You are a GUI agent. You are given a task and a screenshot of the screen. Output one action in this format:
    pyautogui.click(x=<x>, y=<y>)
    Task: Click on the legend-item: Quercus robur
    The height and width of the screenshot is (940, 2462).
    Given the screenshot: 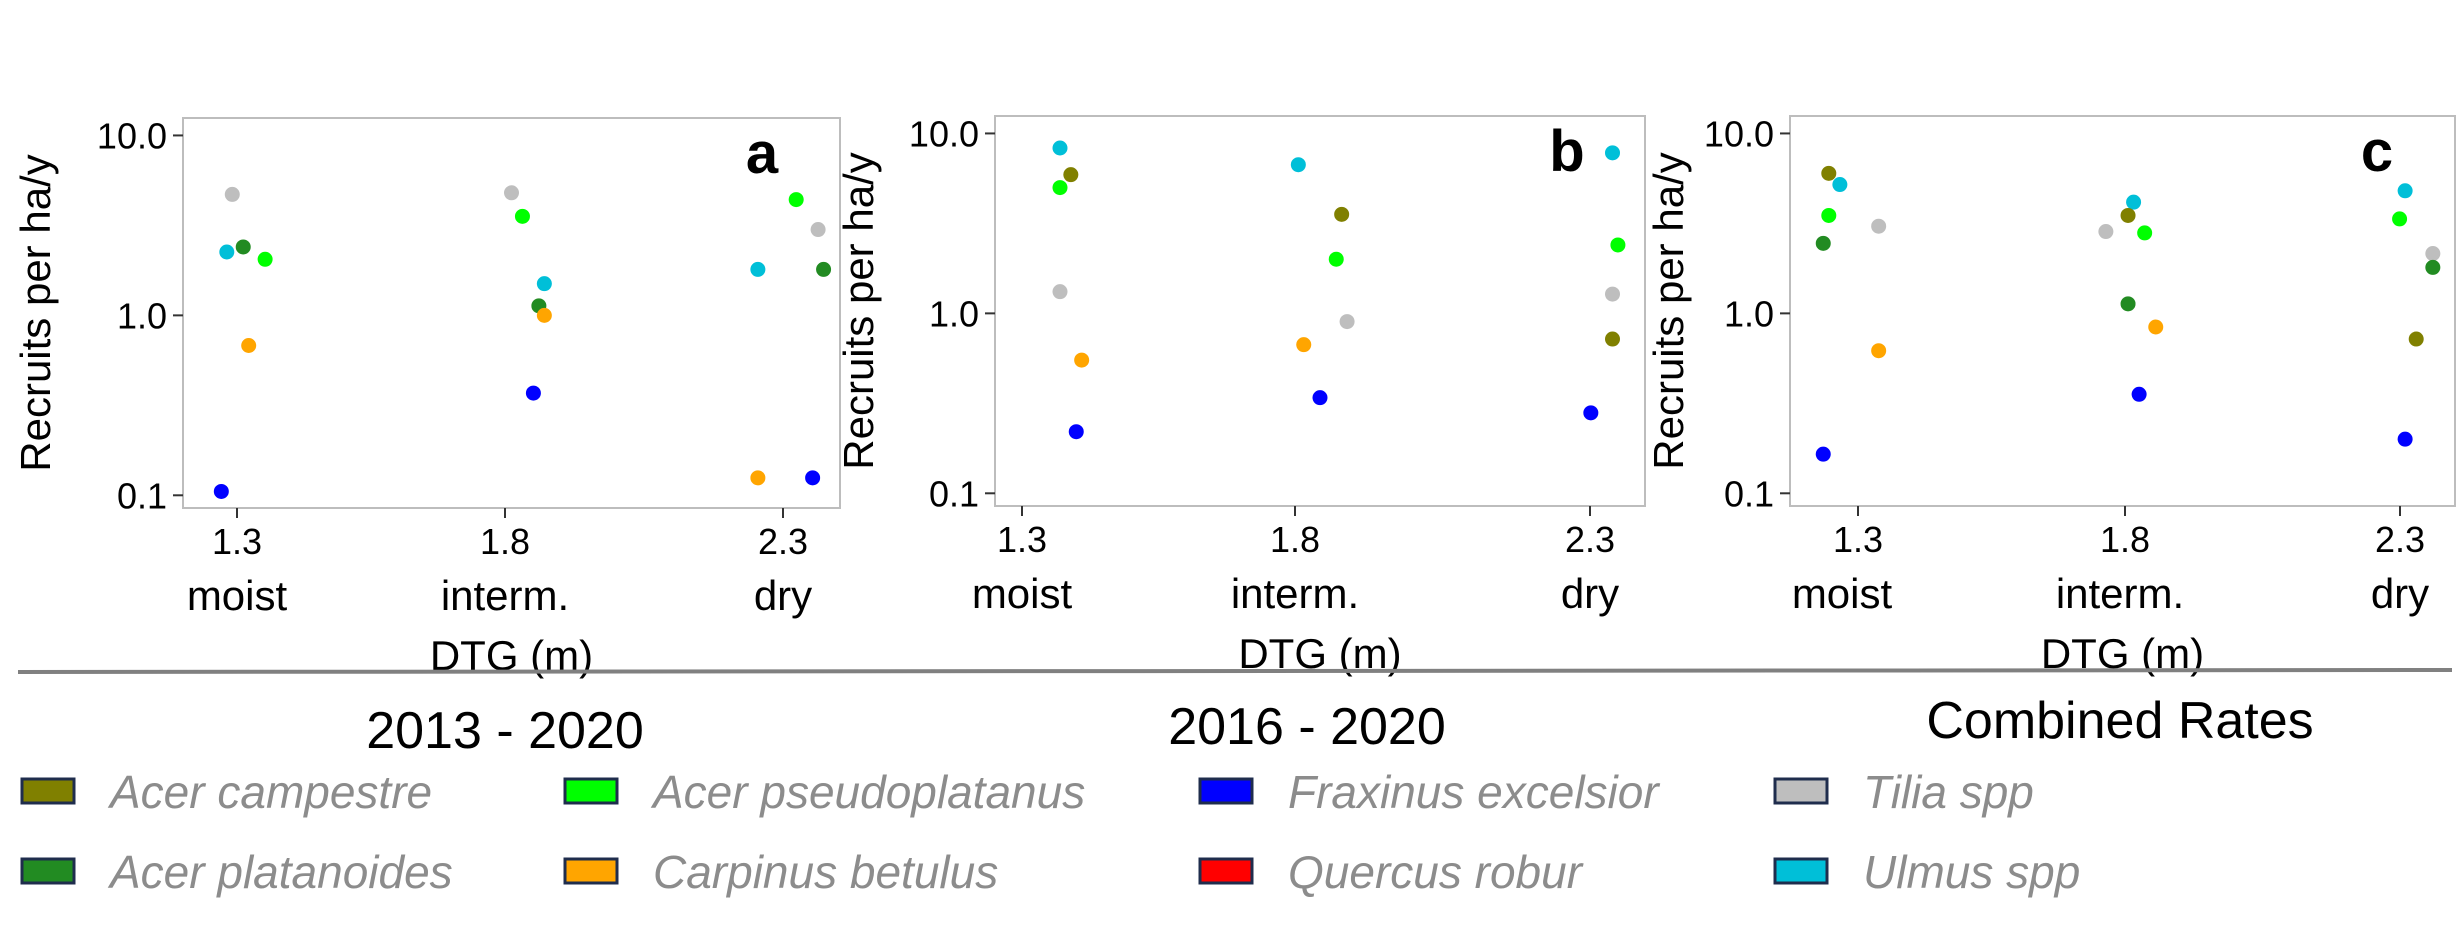 What is the action you would take?
    pyautogui.click(x=1391, y=872)
    